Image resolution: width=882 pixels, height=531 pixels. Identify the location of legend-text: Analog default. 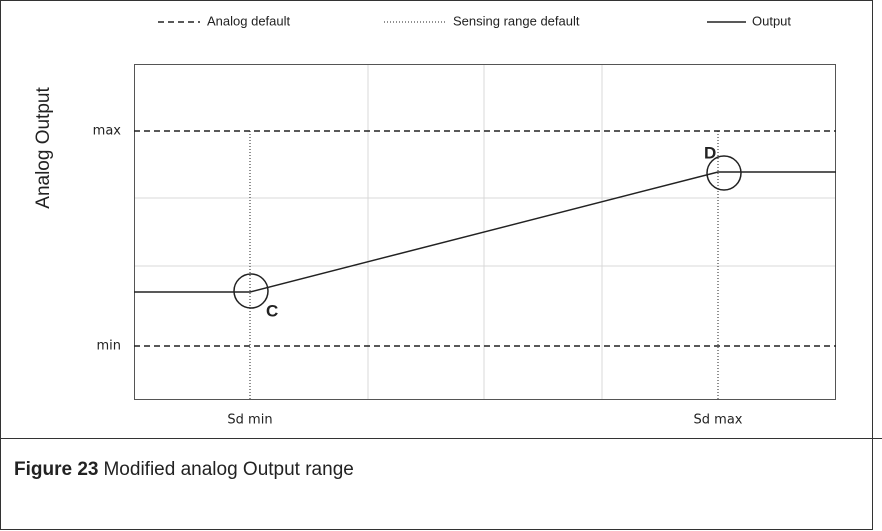
(249, 20).